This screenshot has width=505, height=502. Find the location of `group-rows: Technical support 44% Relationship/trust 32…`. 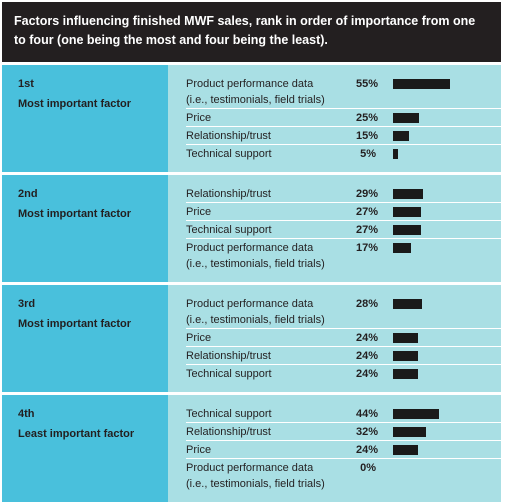

group-rows: Technical support 44% Relationship/trust 32… is located at coordinates (334, 448).